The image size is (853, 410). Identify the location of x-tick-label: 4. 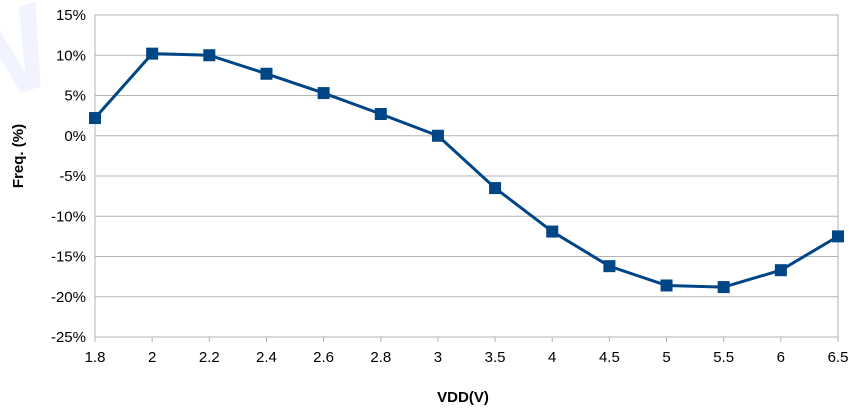
(552, 357).